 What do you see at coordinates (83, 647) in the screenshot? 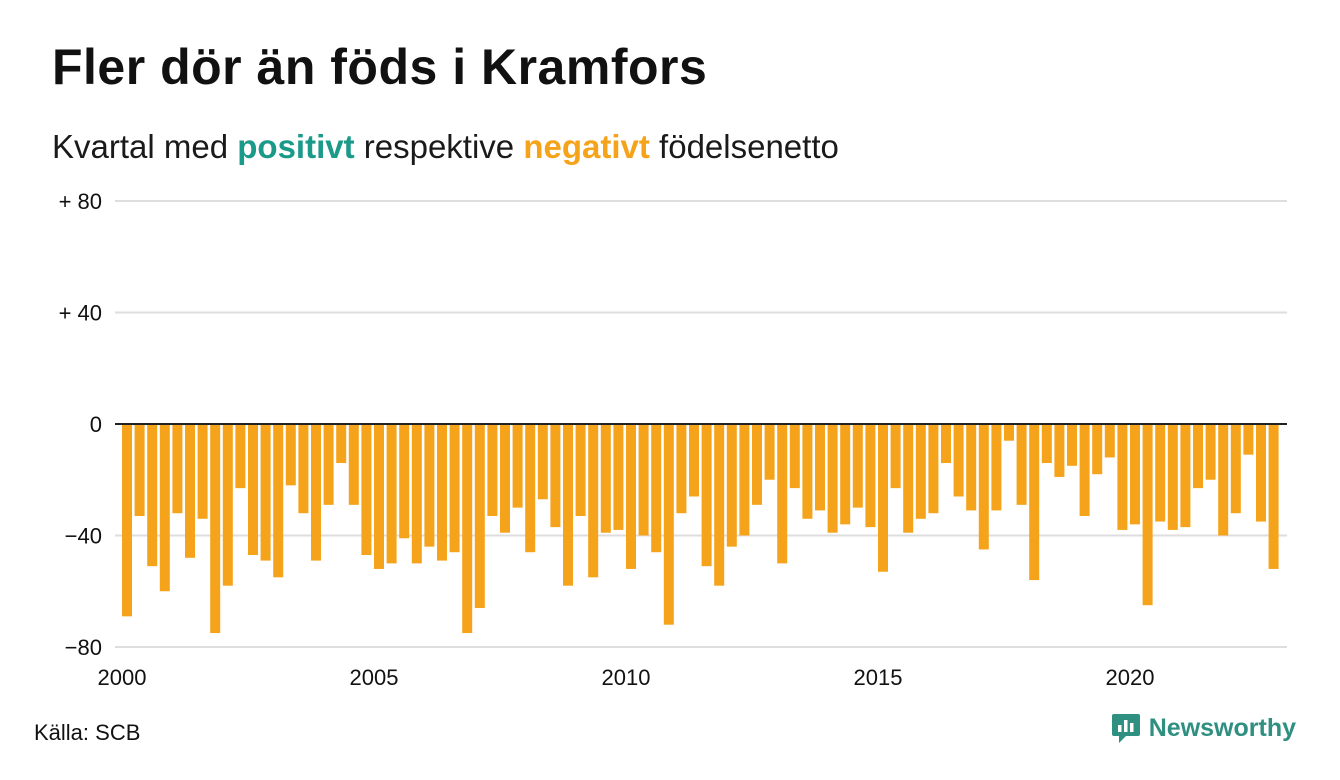
I see `y-tick-label: −80` at bounding box center [83, 647].